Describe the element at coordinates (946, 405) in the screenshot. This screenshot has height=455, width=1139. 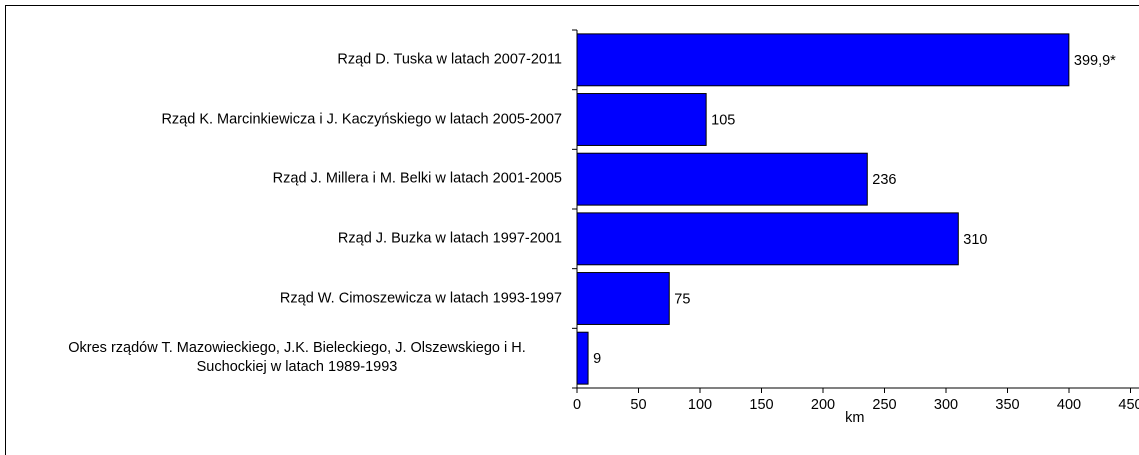
I see `x-tick-label: 300` at that location.